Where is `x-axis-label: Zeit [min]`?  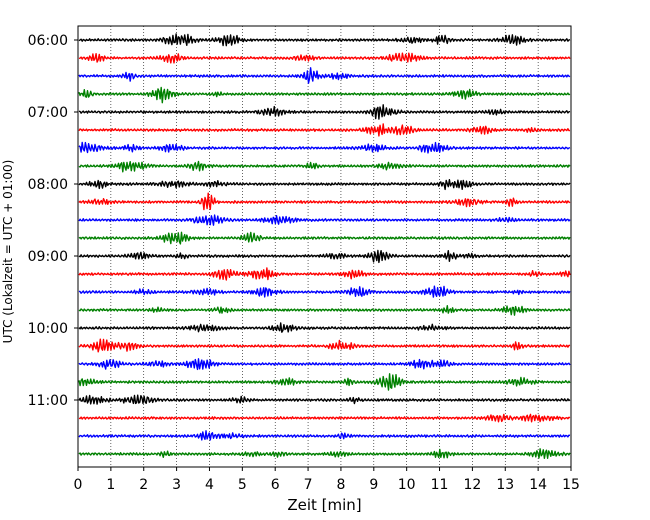 x-axis-label: Zeit [min] is located at coordinates (324, 505).